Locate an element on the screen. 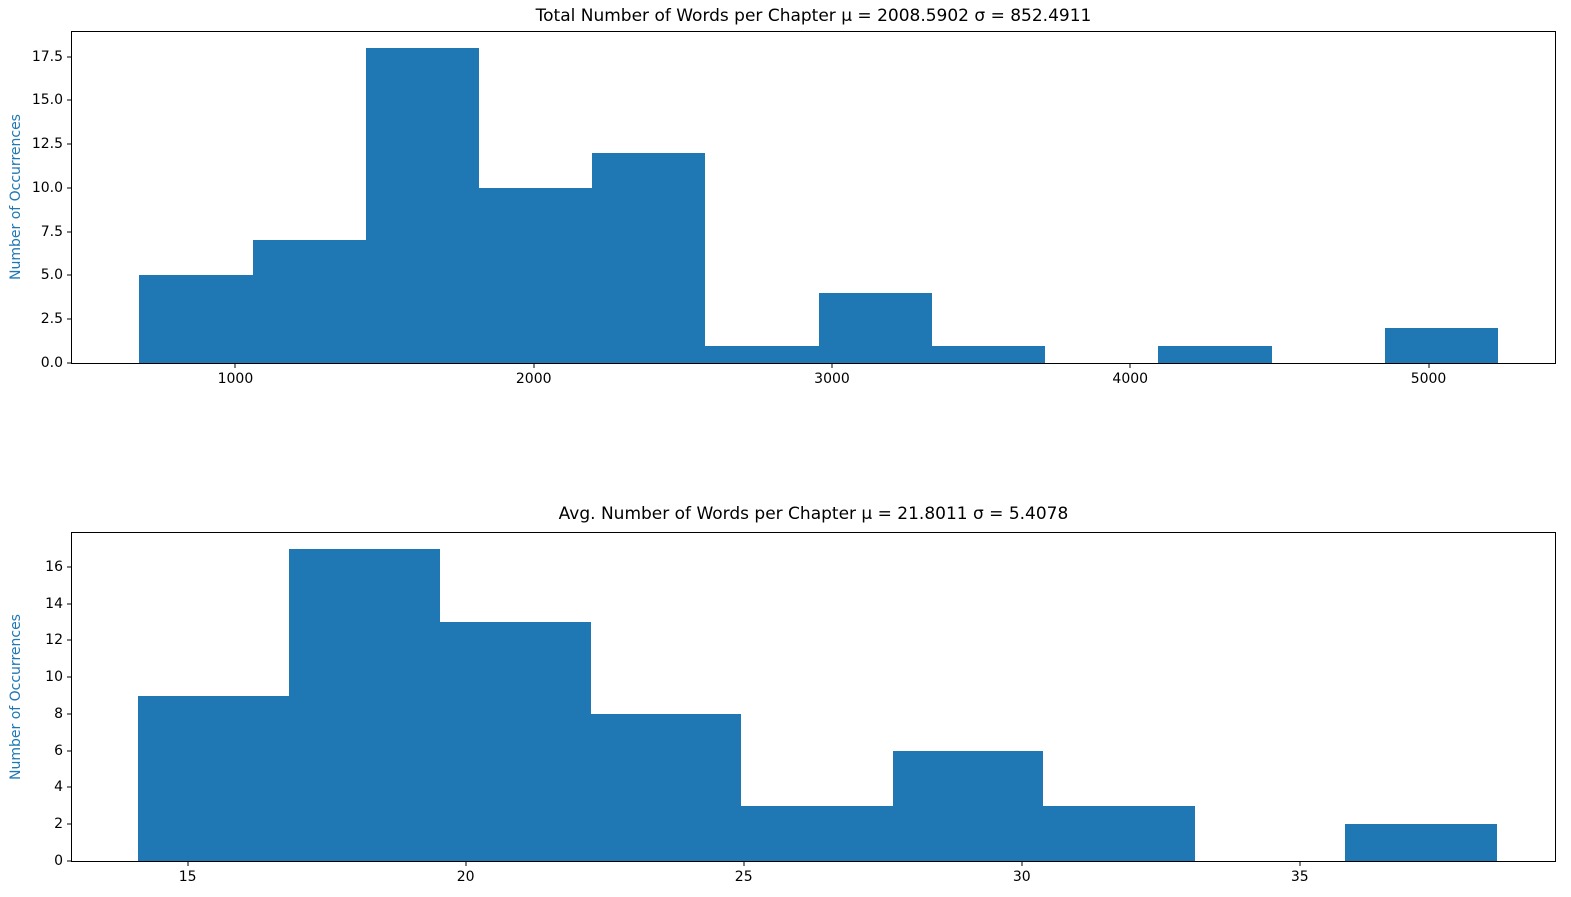 The width and height of the screenshot is (1571, 897). x-axis-tick-label: 35 is located at coordinates (1299, 877).